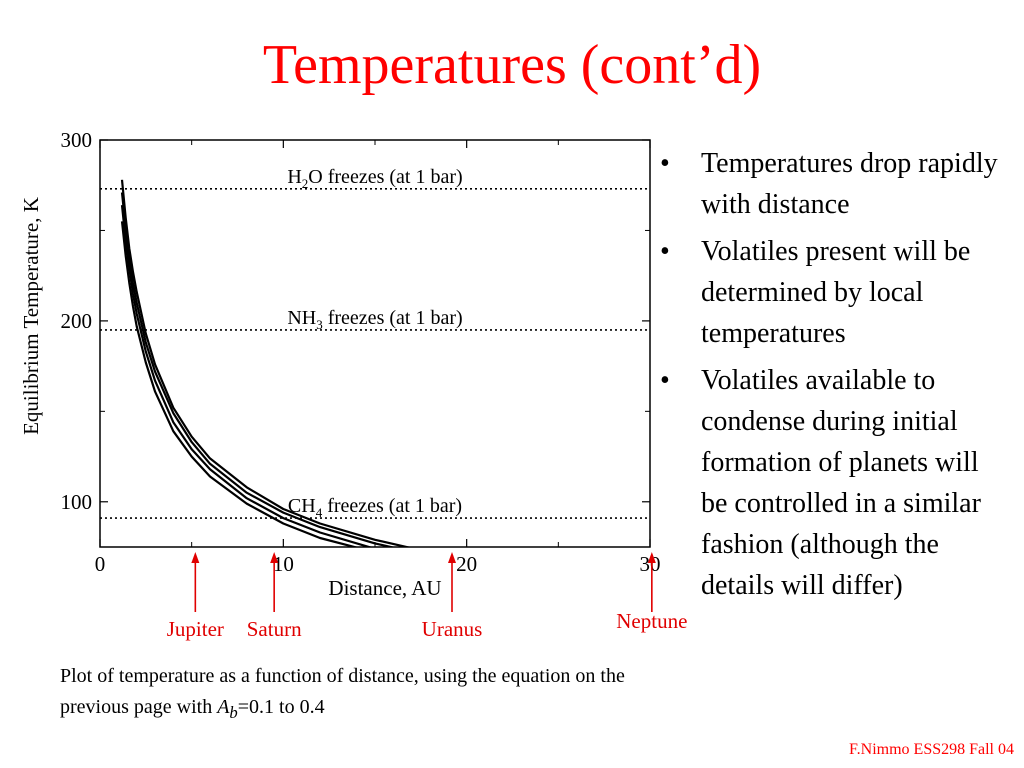  I want to click on y-axis-label: Equilibrium Temperature, K, so click(31, 316).